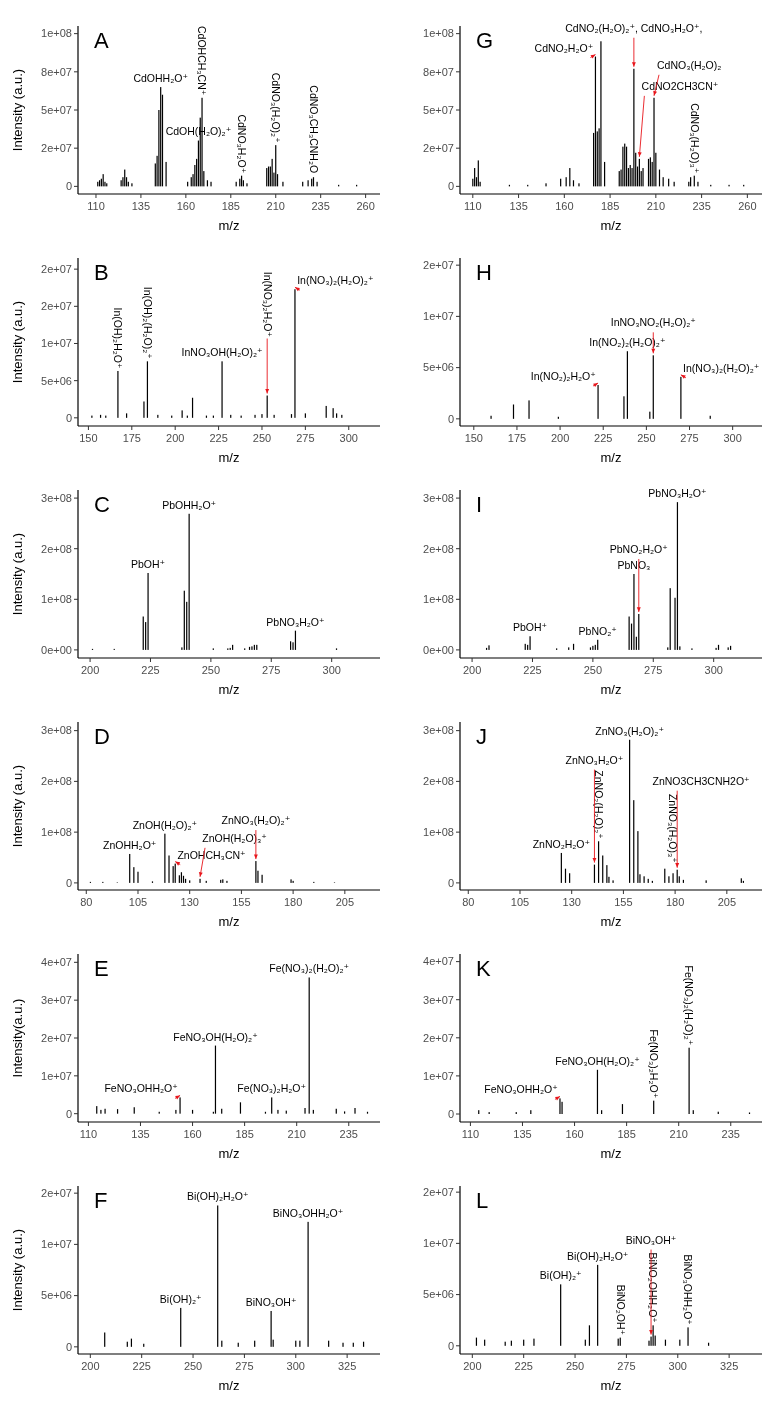 This screenshot has height=1410, width=781. I want to click on y-axis-title: Intensity(a.u.), so click(17, 1038).